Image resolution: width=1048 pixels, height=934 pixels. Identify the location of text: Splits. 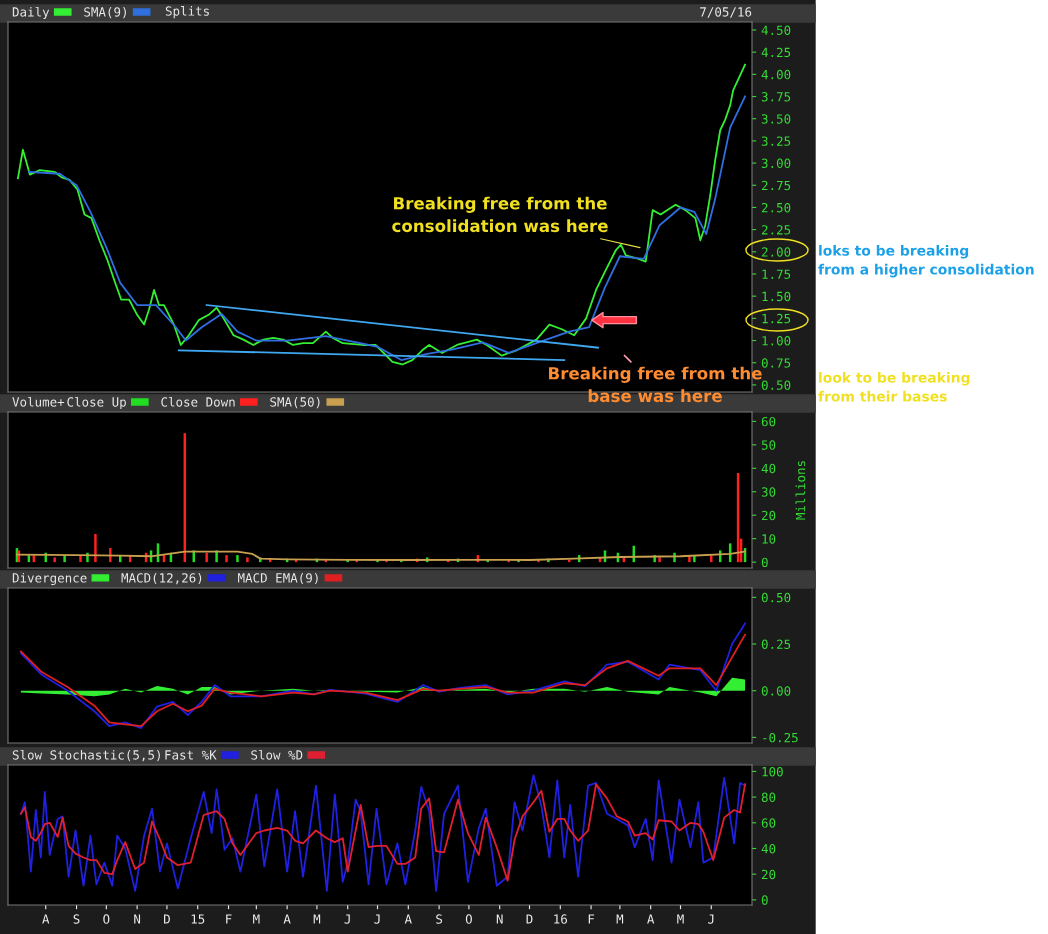
(187, 12).